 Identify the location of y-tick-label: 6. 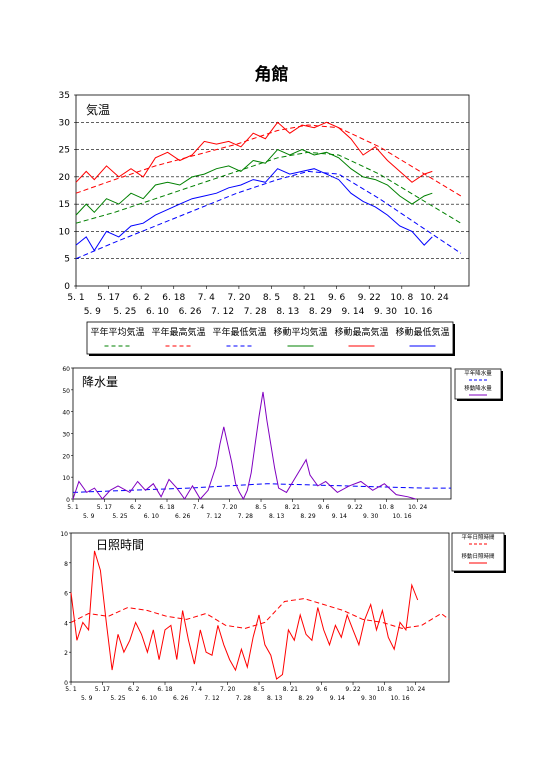
(66, 594).